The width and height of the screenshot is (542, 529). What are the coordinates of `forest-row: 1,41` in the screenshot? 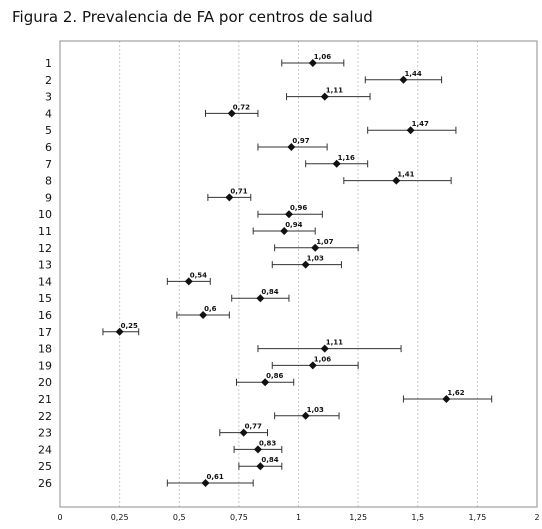 It's located at (397, 178).